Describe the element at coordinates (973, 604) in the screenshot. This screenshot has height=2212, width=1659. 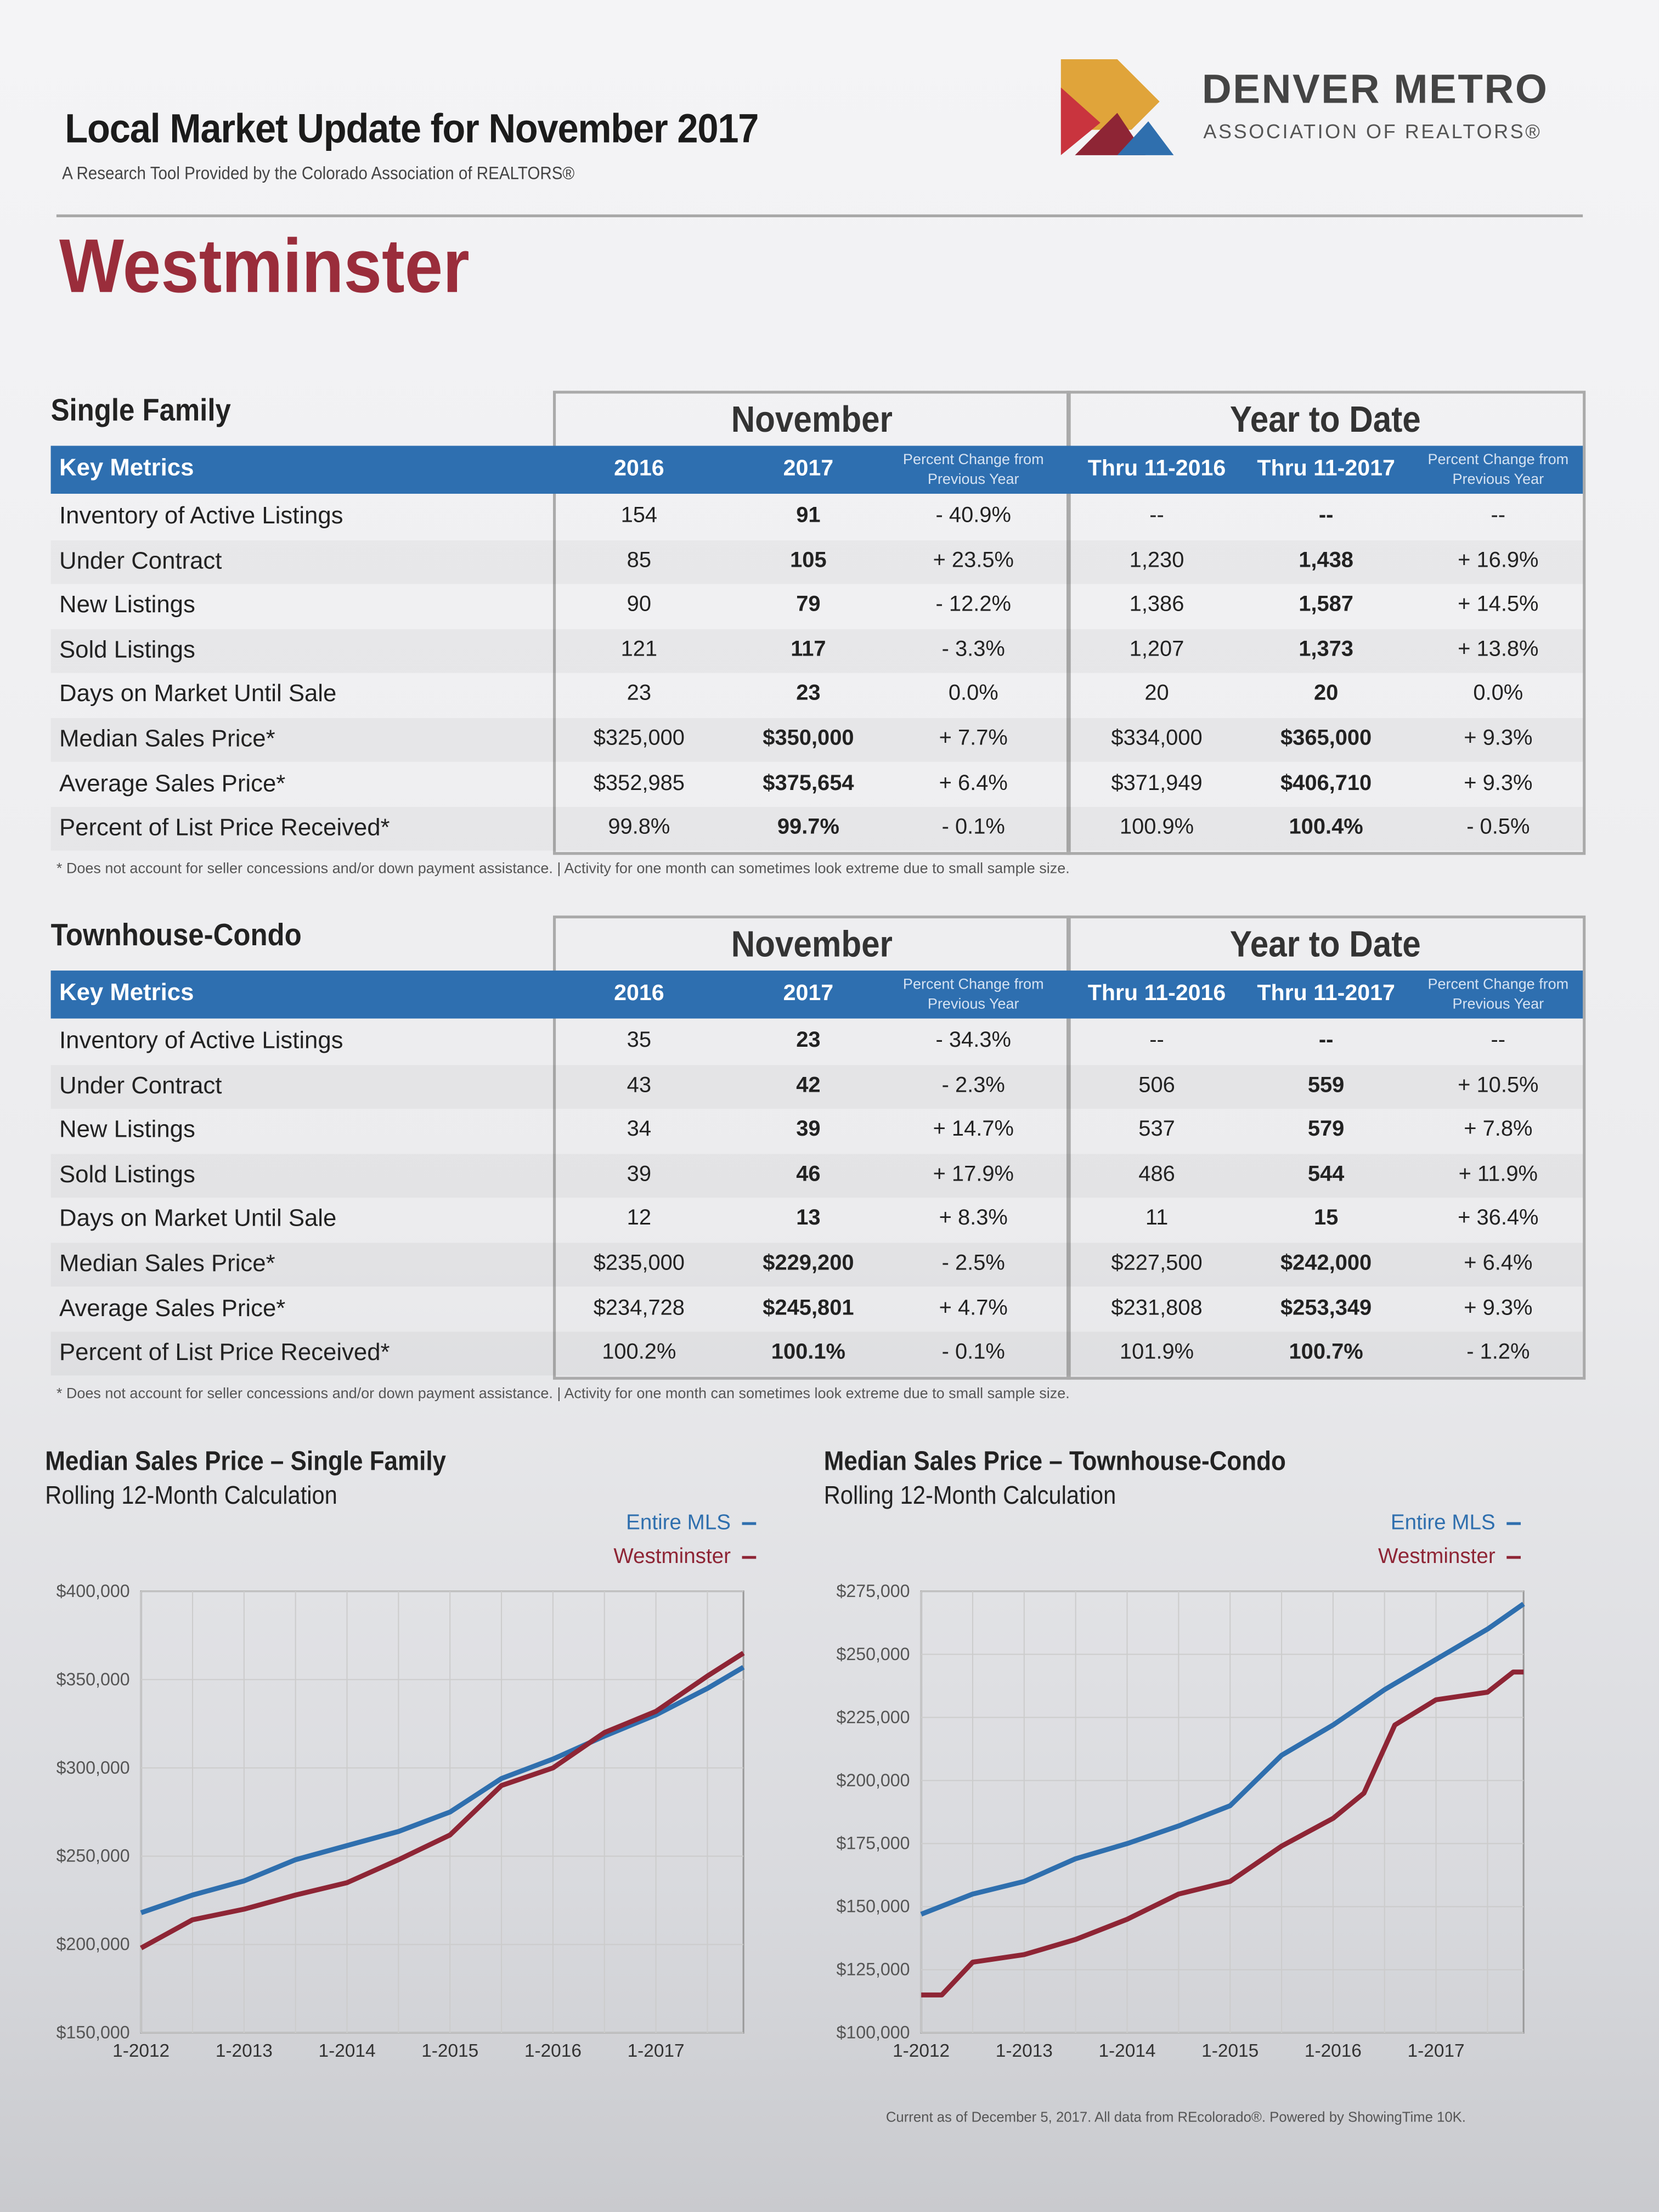
I see `metric-value: - 12.2%` at that location.